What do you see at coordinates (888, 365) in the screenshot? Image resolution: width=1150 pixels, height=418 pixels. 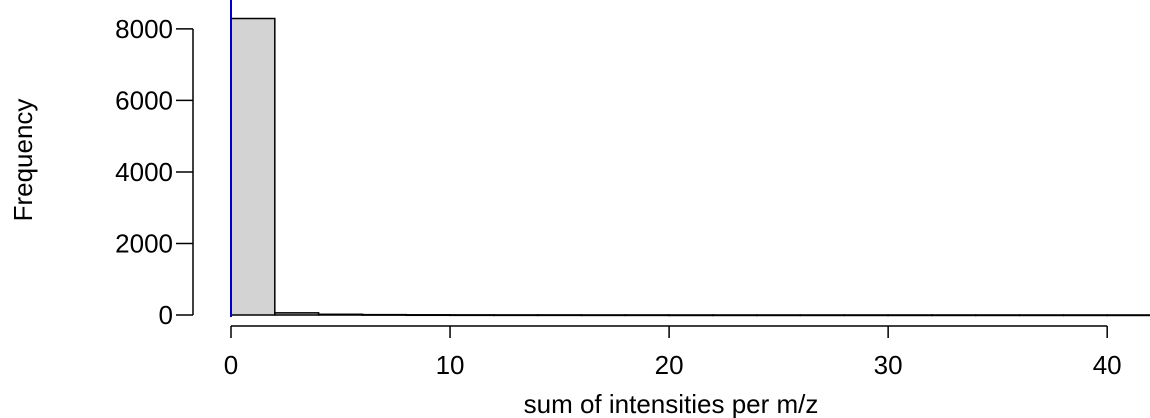 I see `x-tick-label-3: 30` at bounding box center [888, 365].